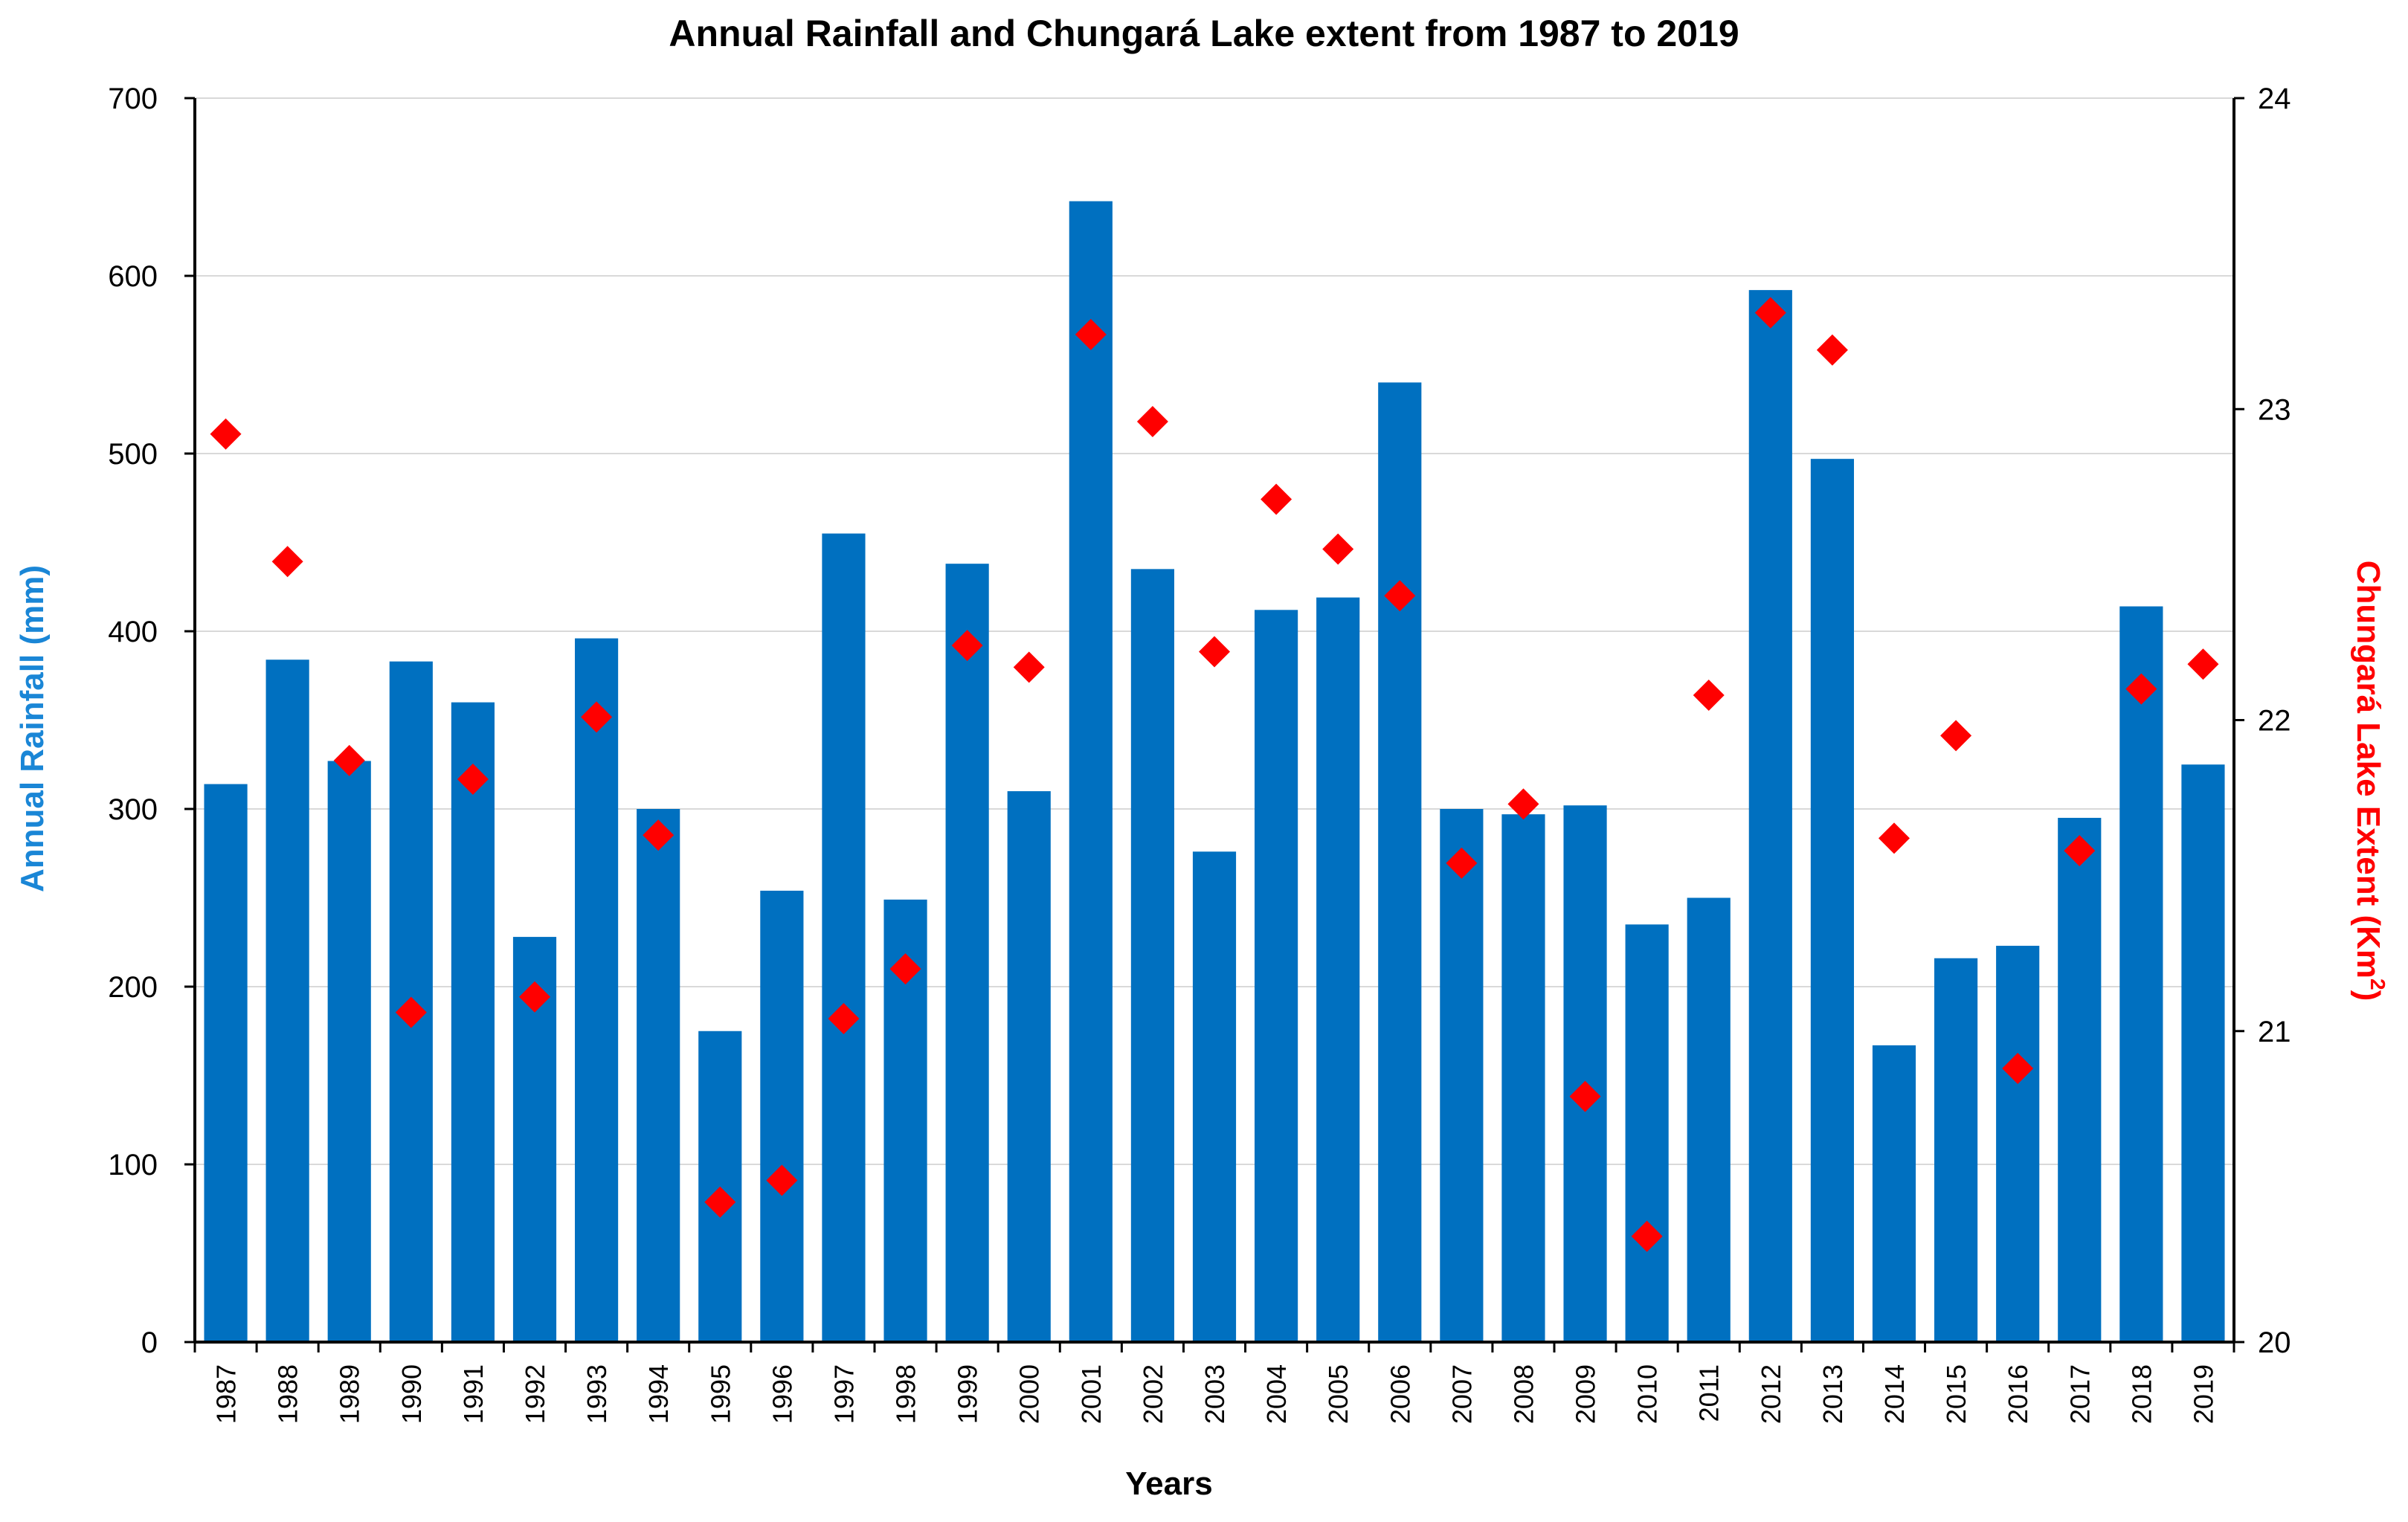 The image size is (2408, 1522). Describe the element at coordinates (133, 276) in the screenshot. I see `y-tick-label-600: 600` at that location.